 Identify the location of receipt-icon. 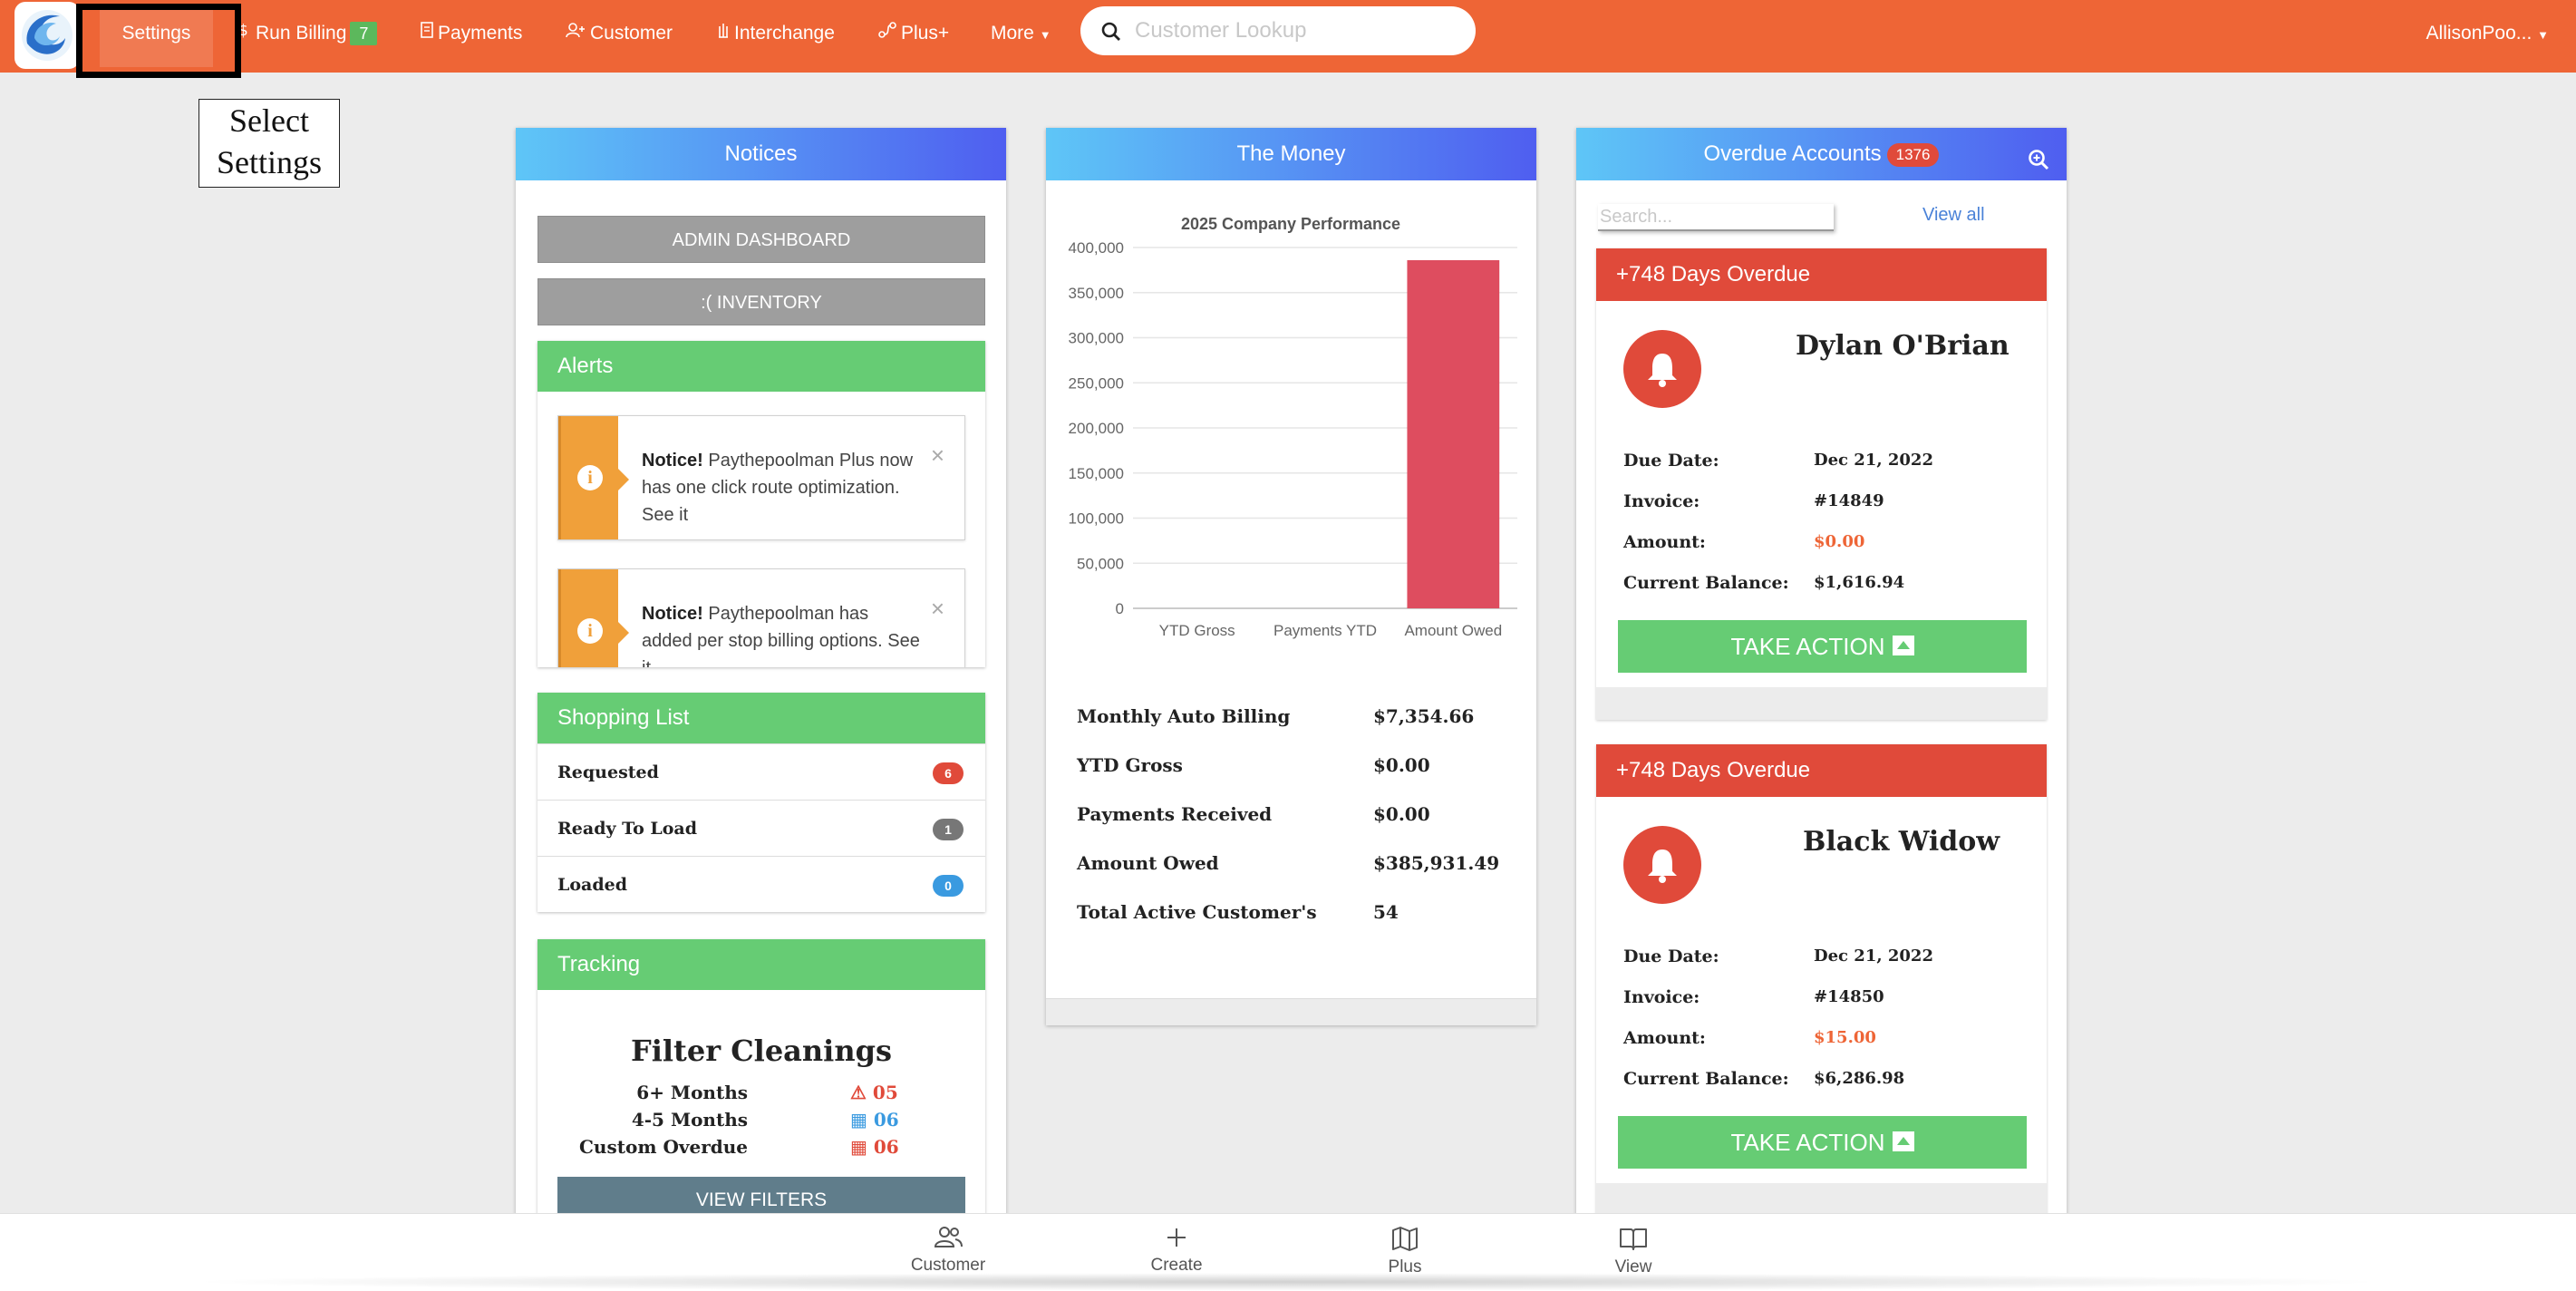
(427, 33).